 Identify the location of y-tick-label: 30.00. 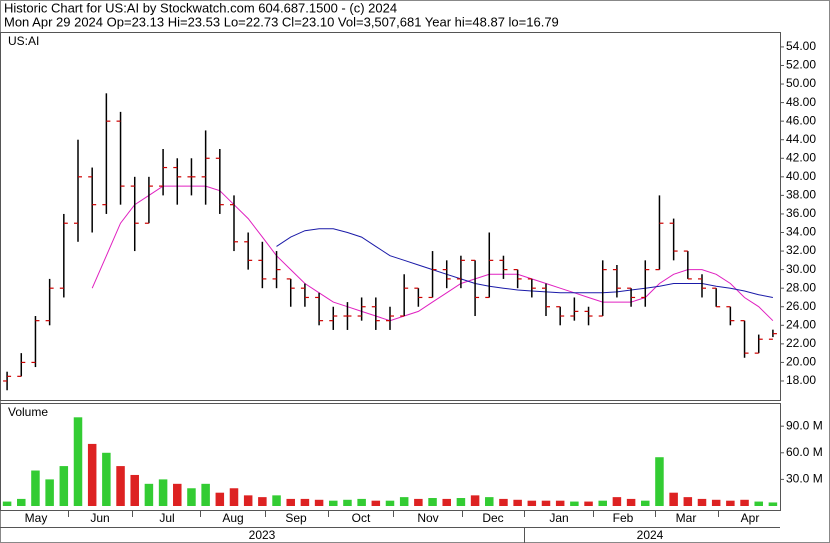
(801, 269).